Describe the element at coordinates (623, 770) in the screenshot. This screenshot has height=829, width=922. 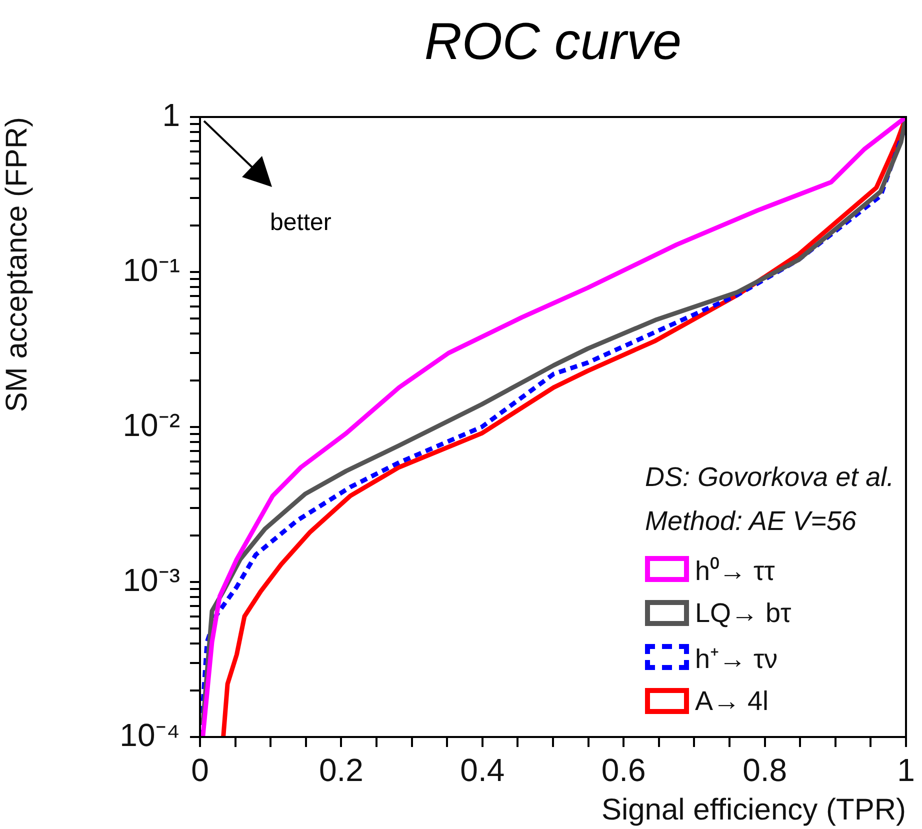
I see `x-tick-label: 0.6` at that location.